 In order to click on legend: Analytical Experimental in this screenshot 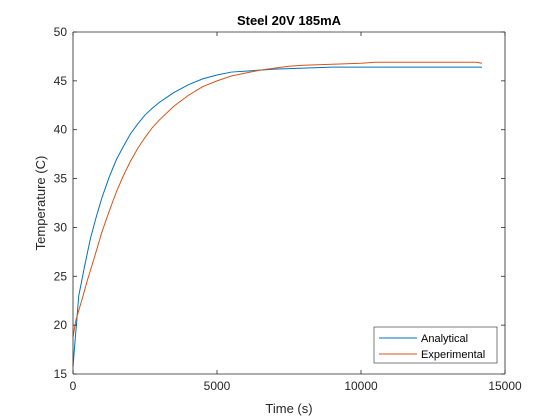, I will do `click(435, 345)`.